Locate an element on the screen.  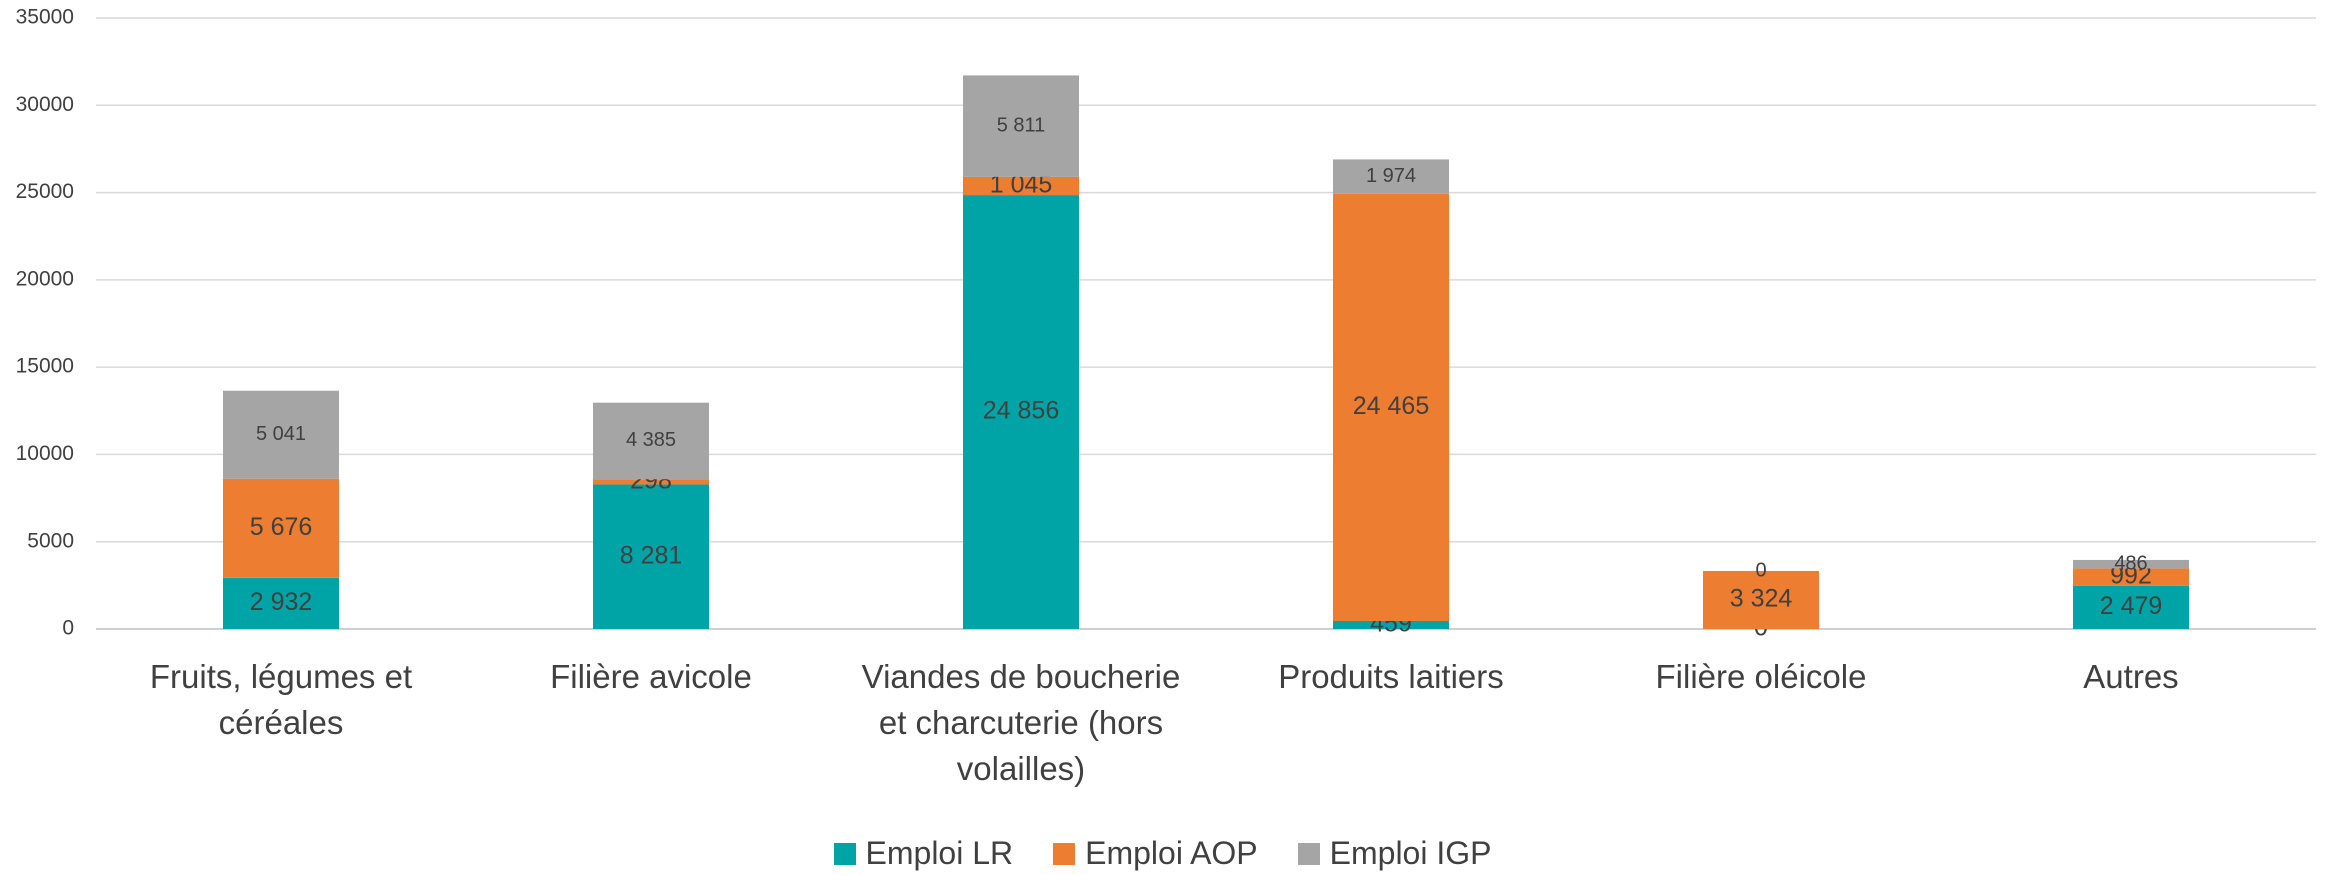
x-tick-label: Fruits, légumes et céréales is located at coordinates (281, 699).